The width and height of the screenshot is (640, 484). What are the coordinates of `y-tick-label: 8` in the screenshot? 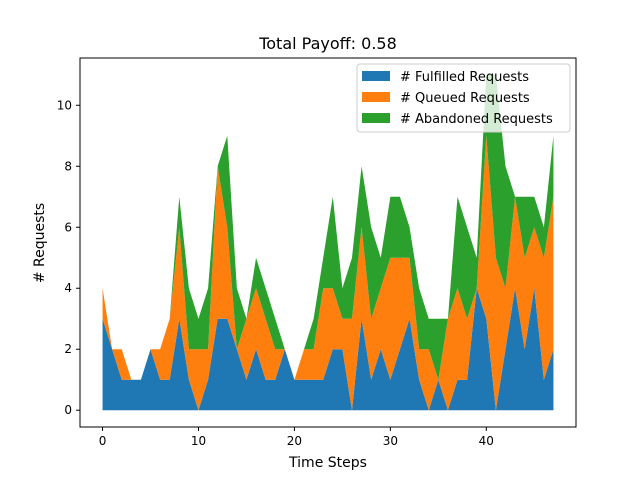 It's located at (68, 166).